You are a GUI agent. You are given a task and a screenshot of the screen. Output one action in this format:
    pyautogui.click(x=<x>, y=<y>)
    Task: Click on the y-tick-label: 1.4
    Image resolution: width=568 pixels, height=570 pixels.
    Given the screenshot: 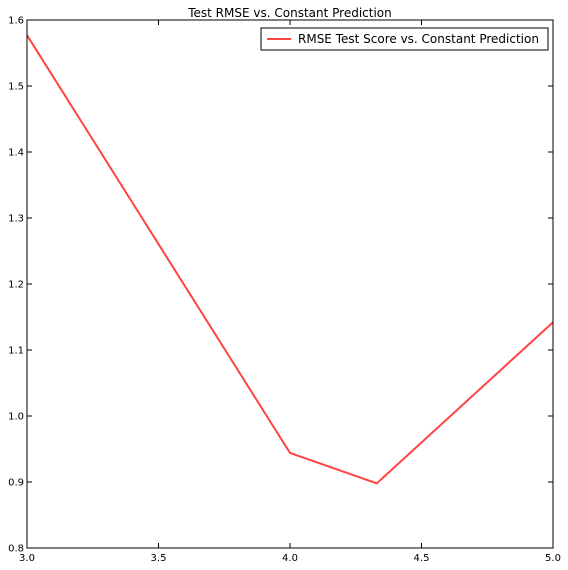 What is the action you would take?
    pyautogui.click(x=16, y=153)
    